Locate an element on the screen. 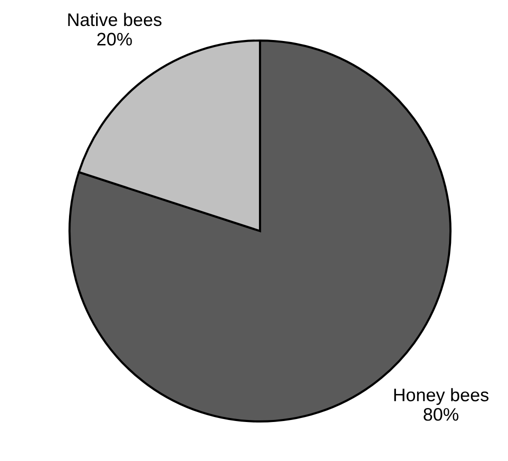 The width and height of the screenshot is (508, 461). slice-label: Honey bees is located at coordinates (441, 396).